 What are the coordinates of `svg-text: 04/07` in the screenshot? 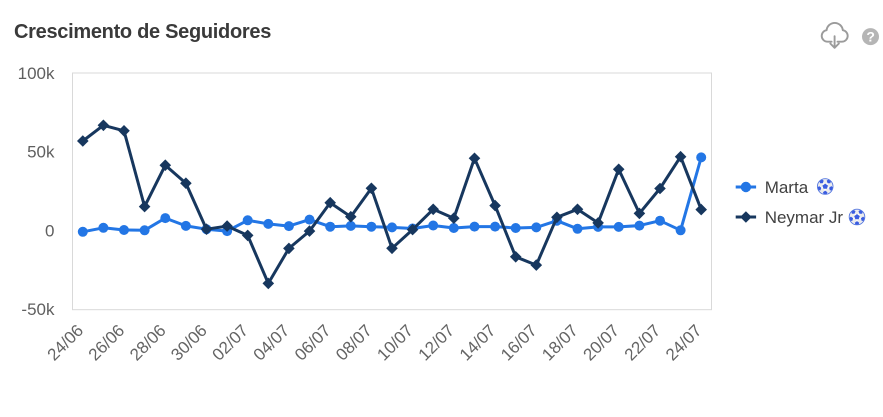 It's located at (272, 343).